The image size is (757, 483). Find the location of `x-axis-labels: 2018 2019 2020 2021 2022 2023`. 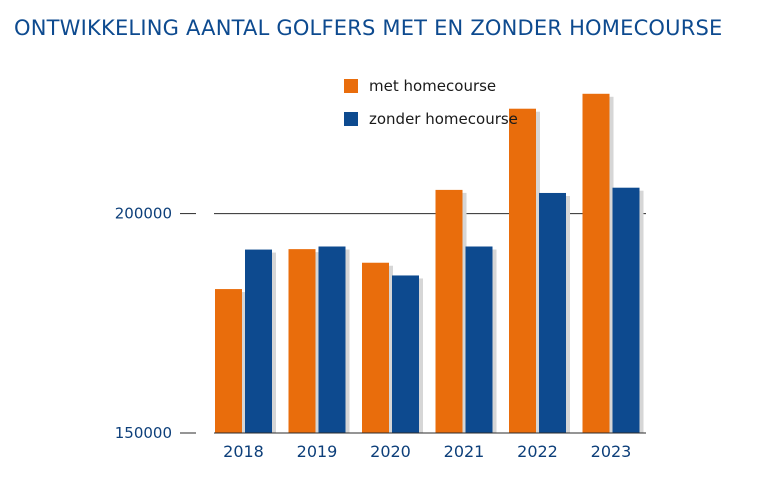

x-axis-labels: 2018 2019 2020 2021 2022 2023 is located at coordinates (427, 451).